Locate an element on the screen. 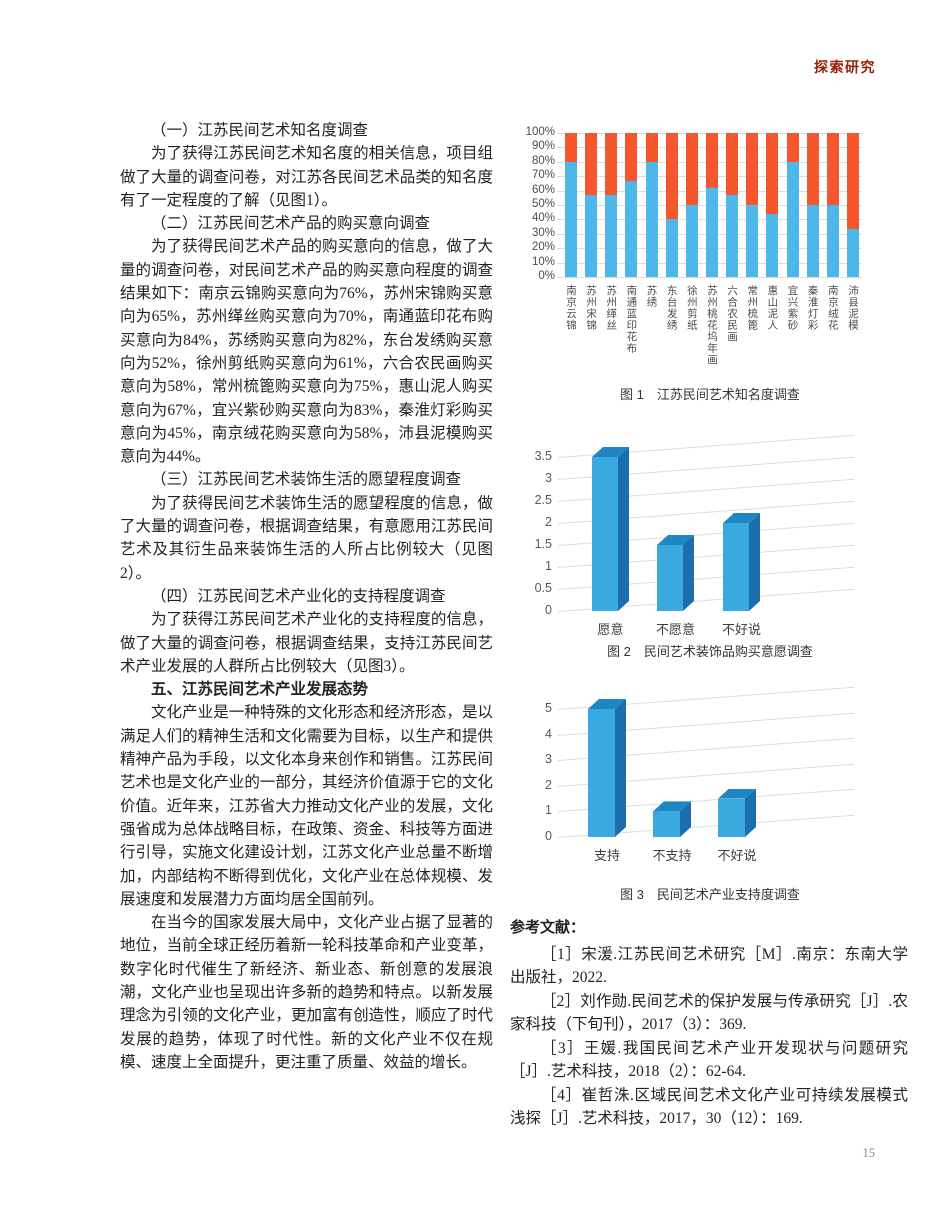 The width and height of the screenshot is (950, 1208). x-axis-category-label: 东台发绣 is located at coordinates (671, 308).